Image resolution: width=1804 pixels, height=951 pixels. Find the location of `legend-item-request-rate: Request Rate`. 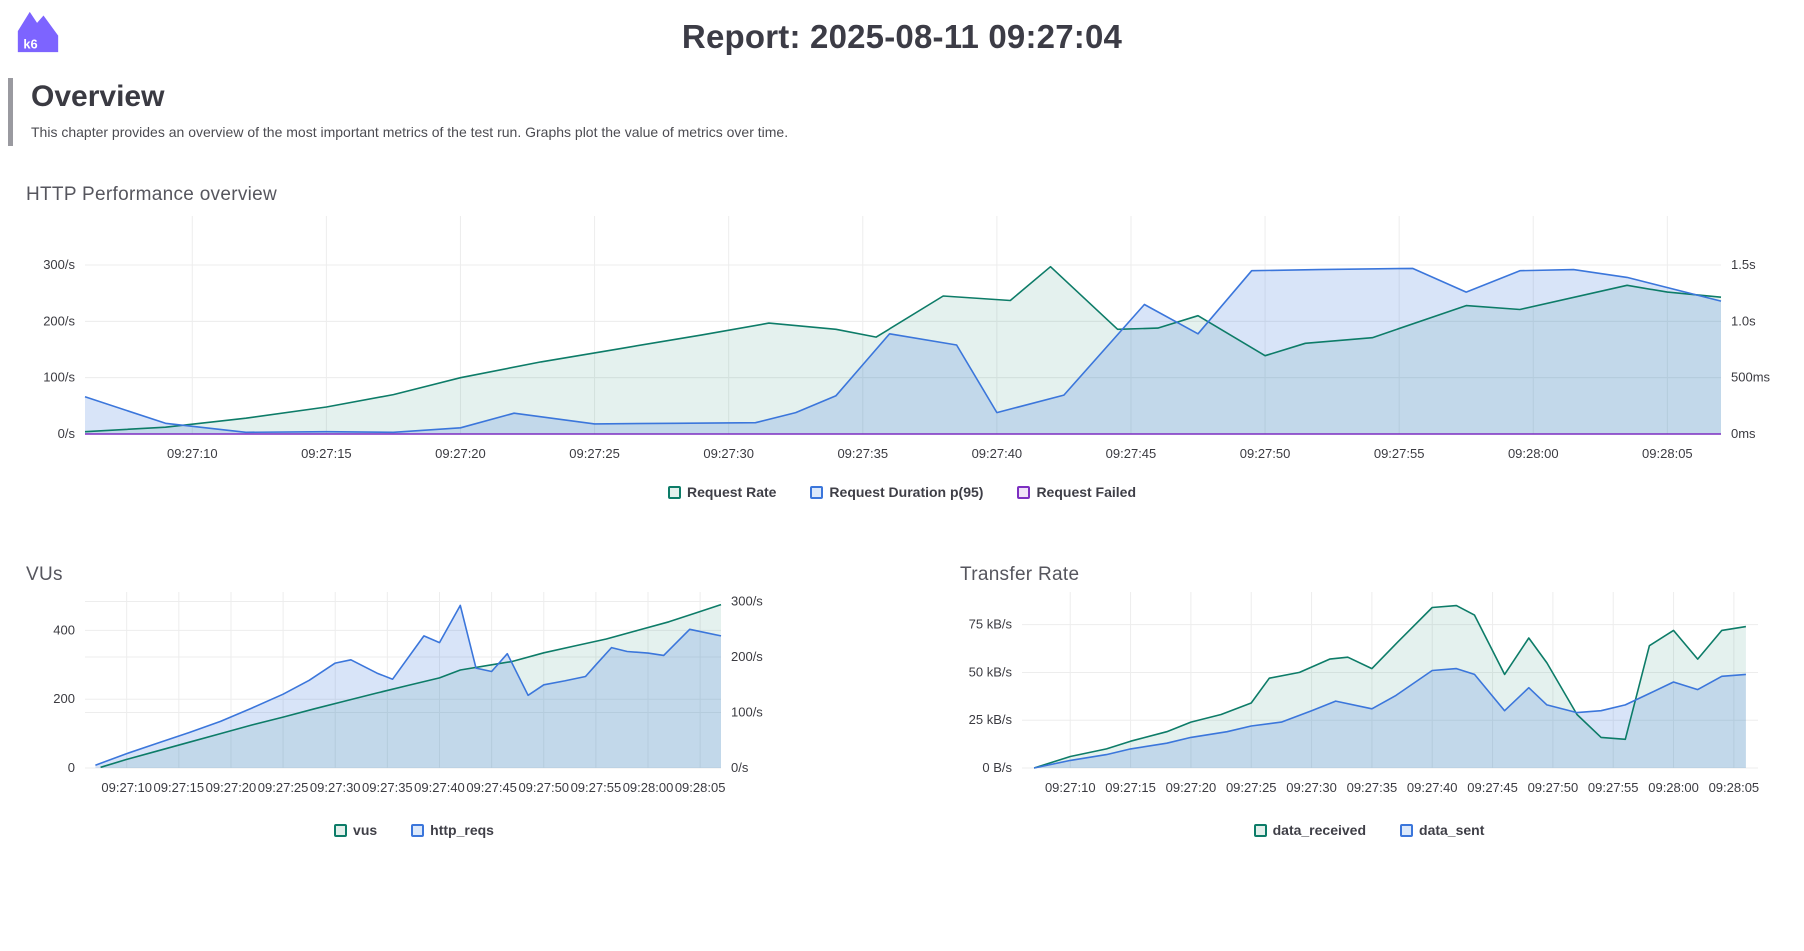

legend-item-request-rate: Request Rate is located at coordinates (722, 492).